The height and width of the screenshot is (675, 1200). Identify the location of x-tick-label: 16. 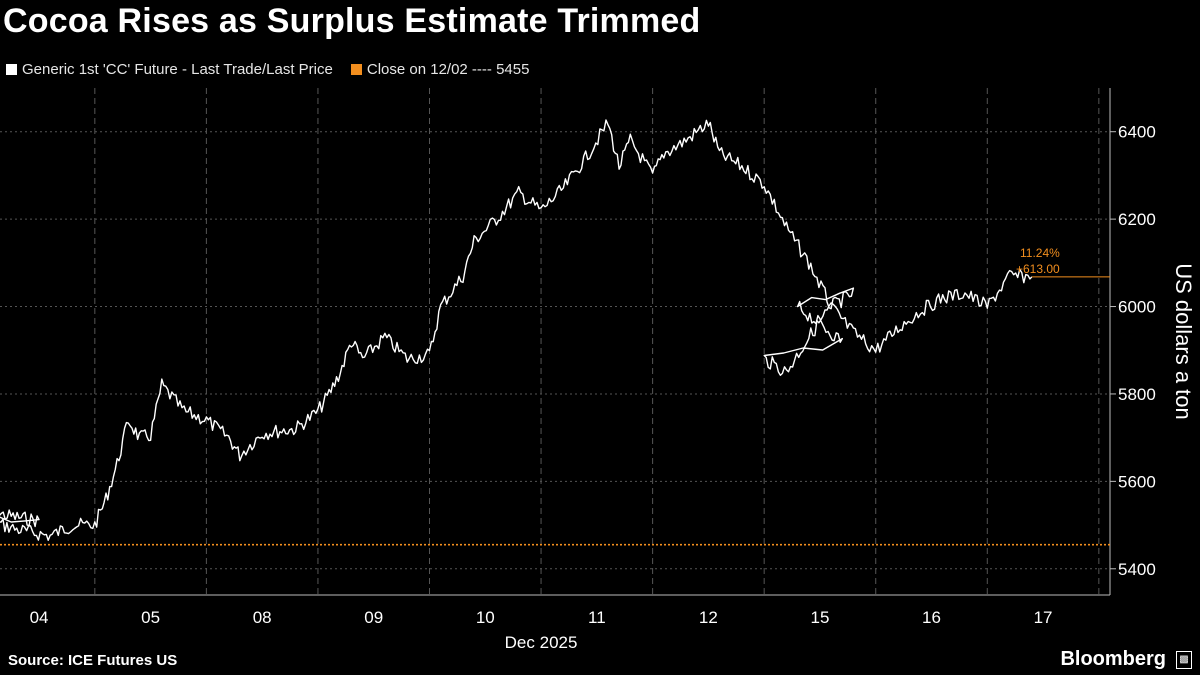
(931, 617).